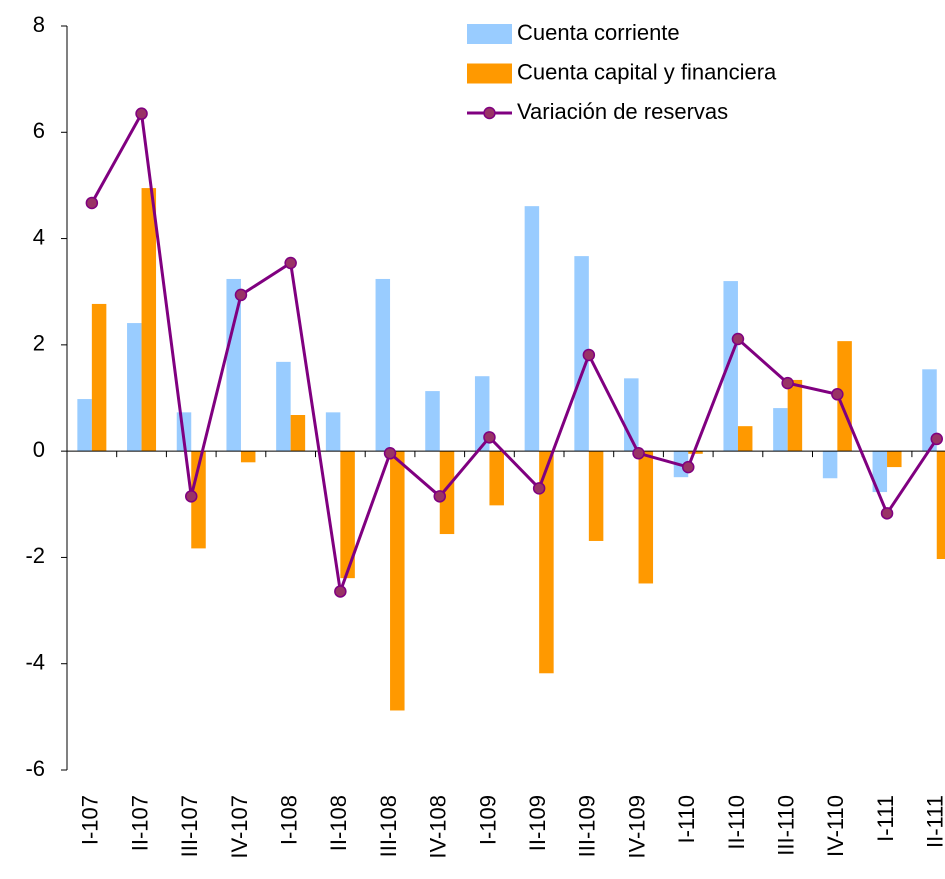 Image resolution: width=945 pixels, height=879 pixels. What do you see at coordinates (636, 827) in the screenshot?
I see `x-tick-label: IV-109` at bounding box center [636, 827].